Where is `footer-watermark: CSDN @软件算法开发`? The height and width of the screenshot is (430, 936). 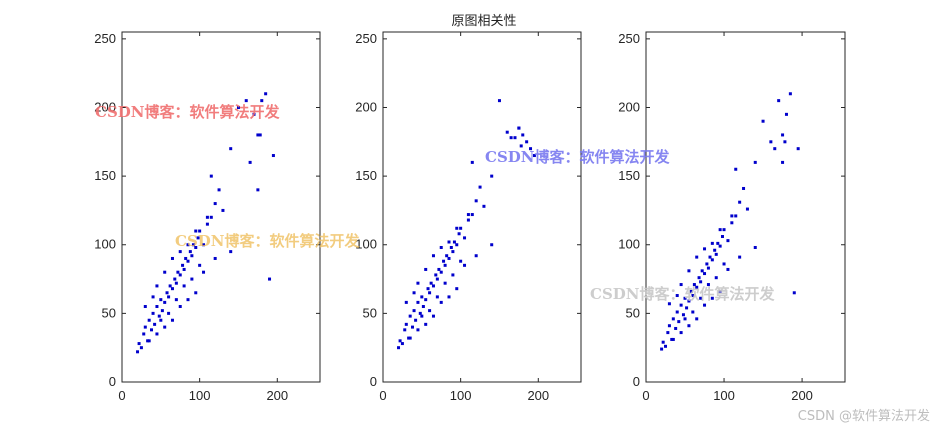 footer-watermark: CSDN @软件算法开发 is located at coordinates (864, 416).